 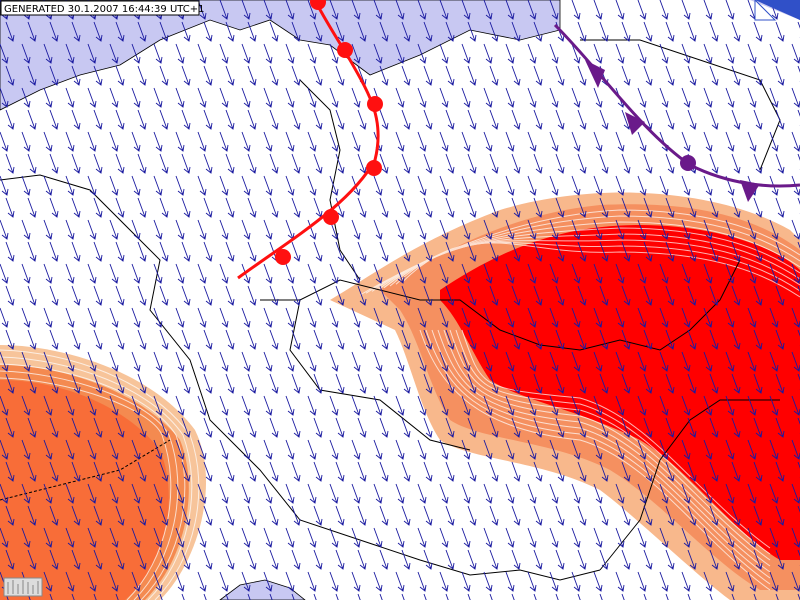 I want to click on front-symbols, so click(x=329, y=132).